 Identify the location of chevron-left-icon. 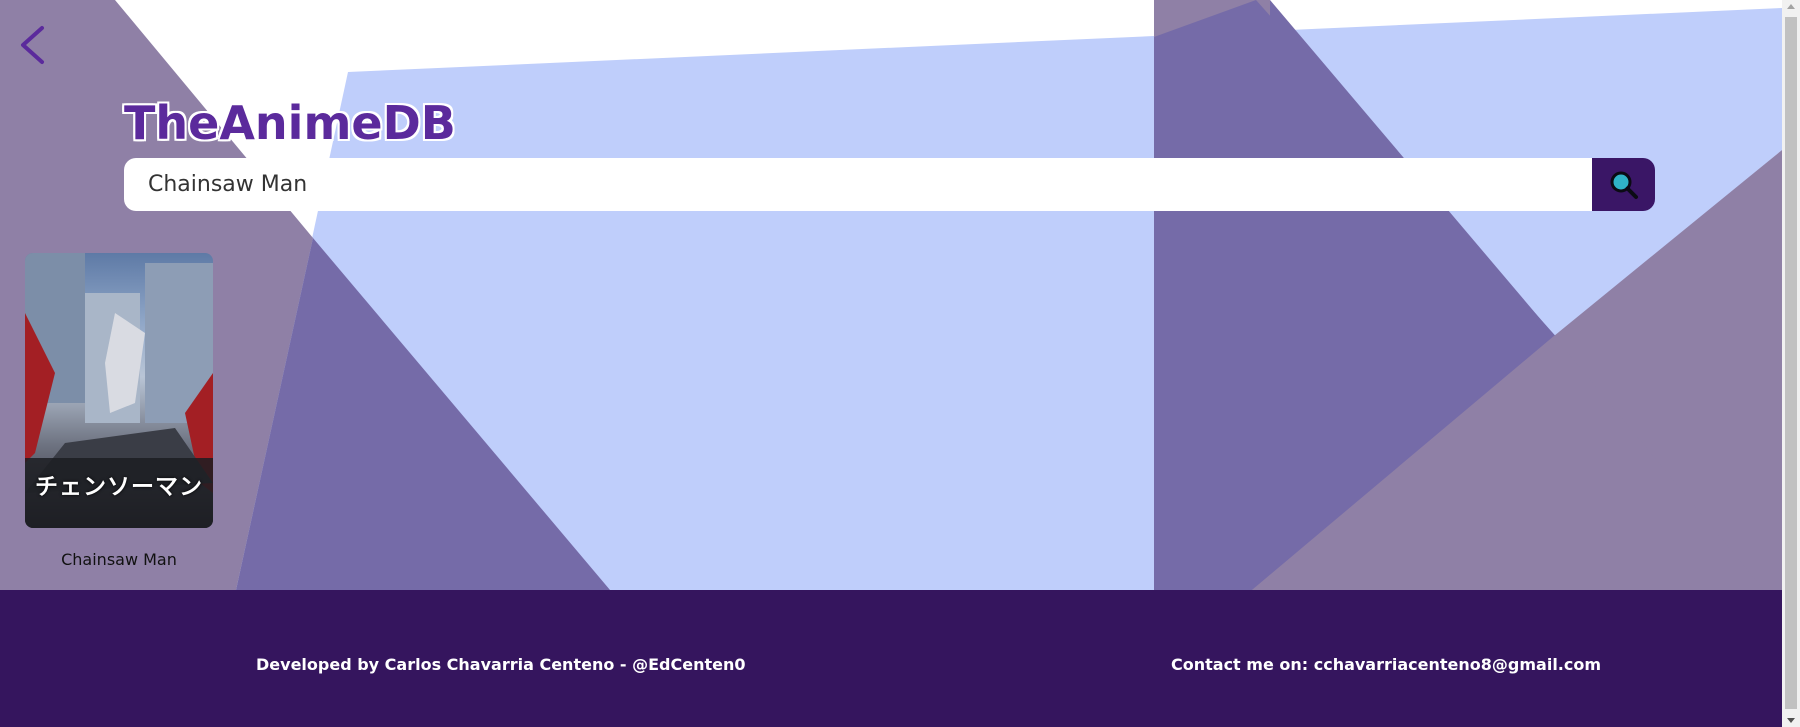
(32, 45).